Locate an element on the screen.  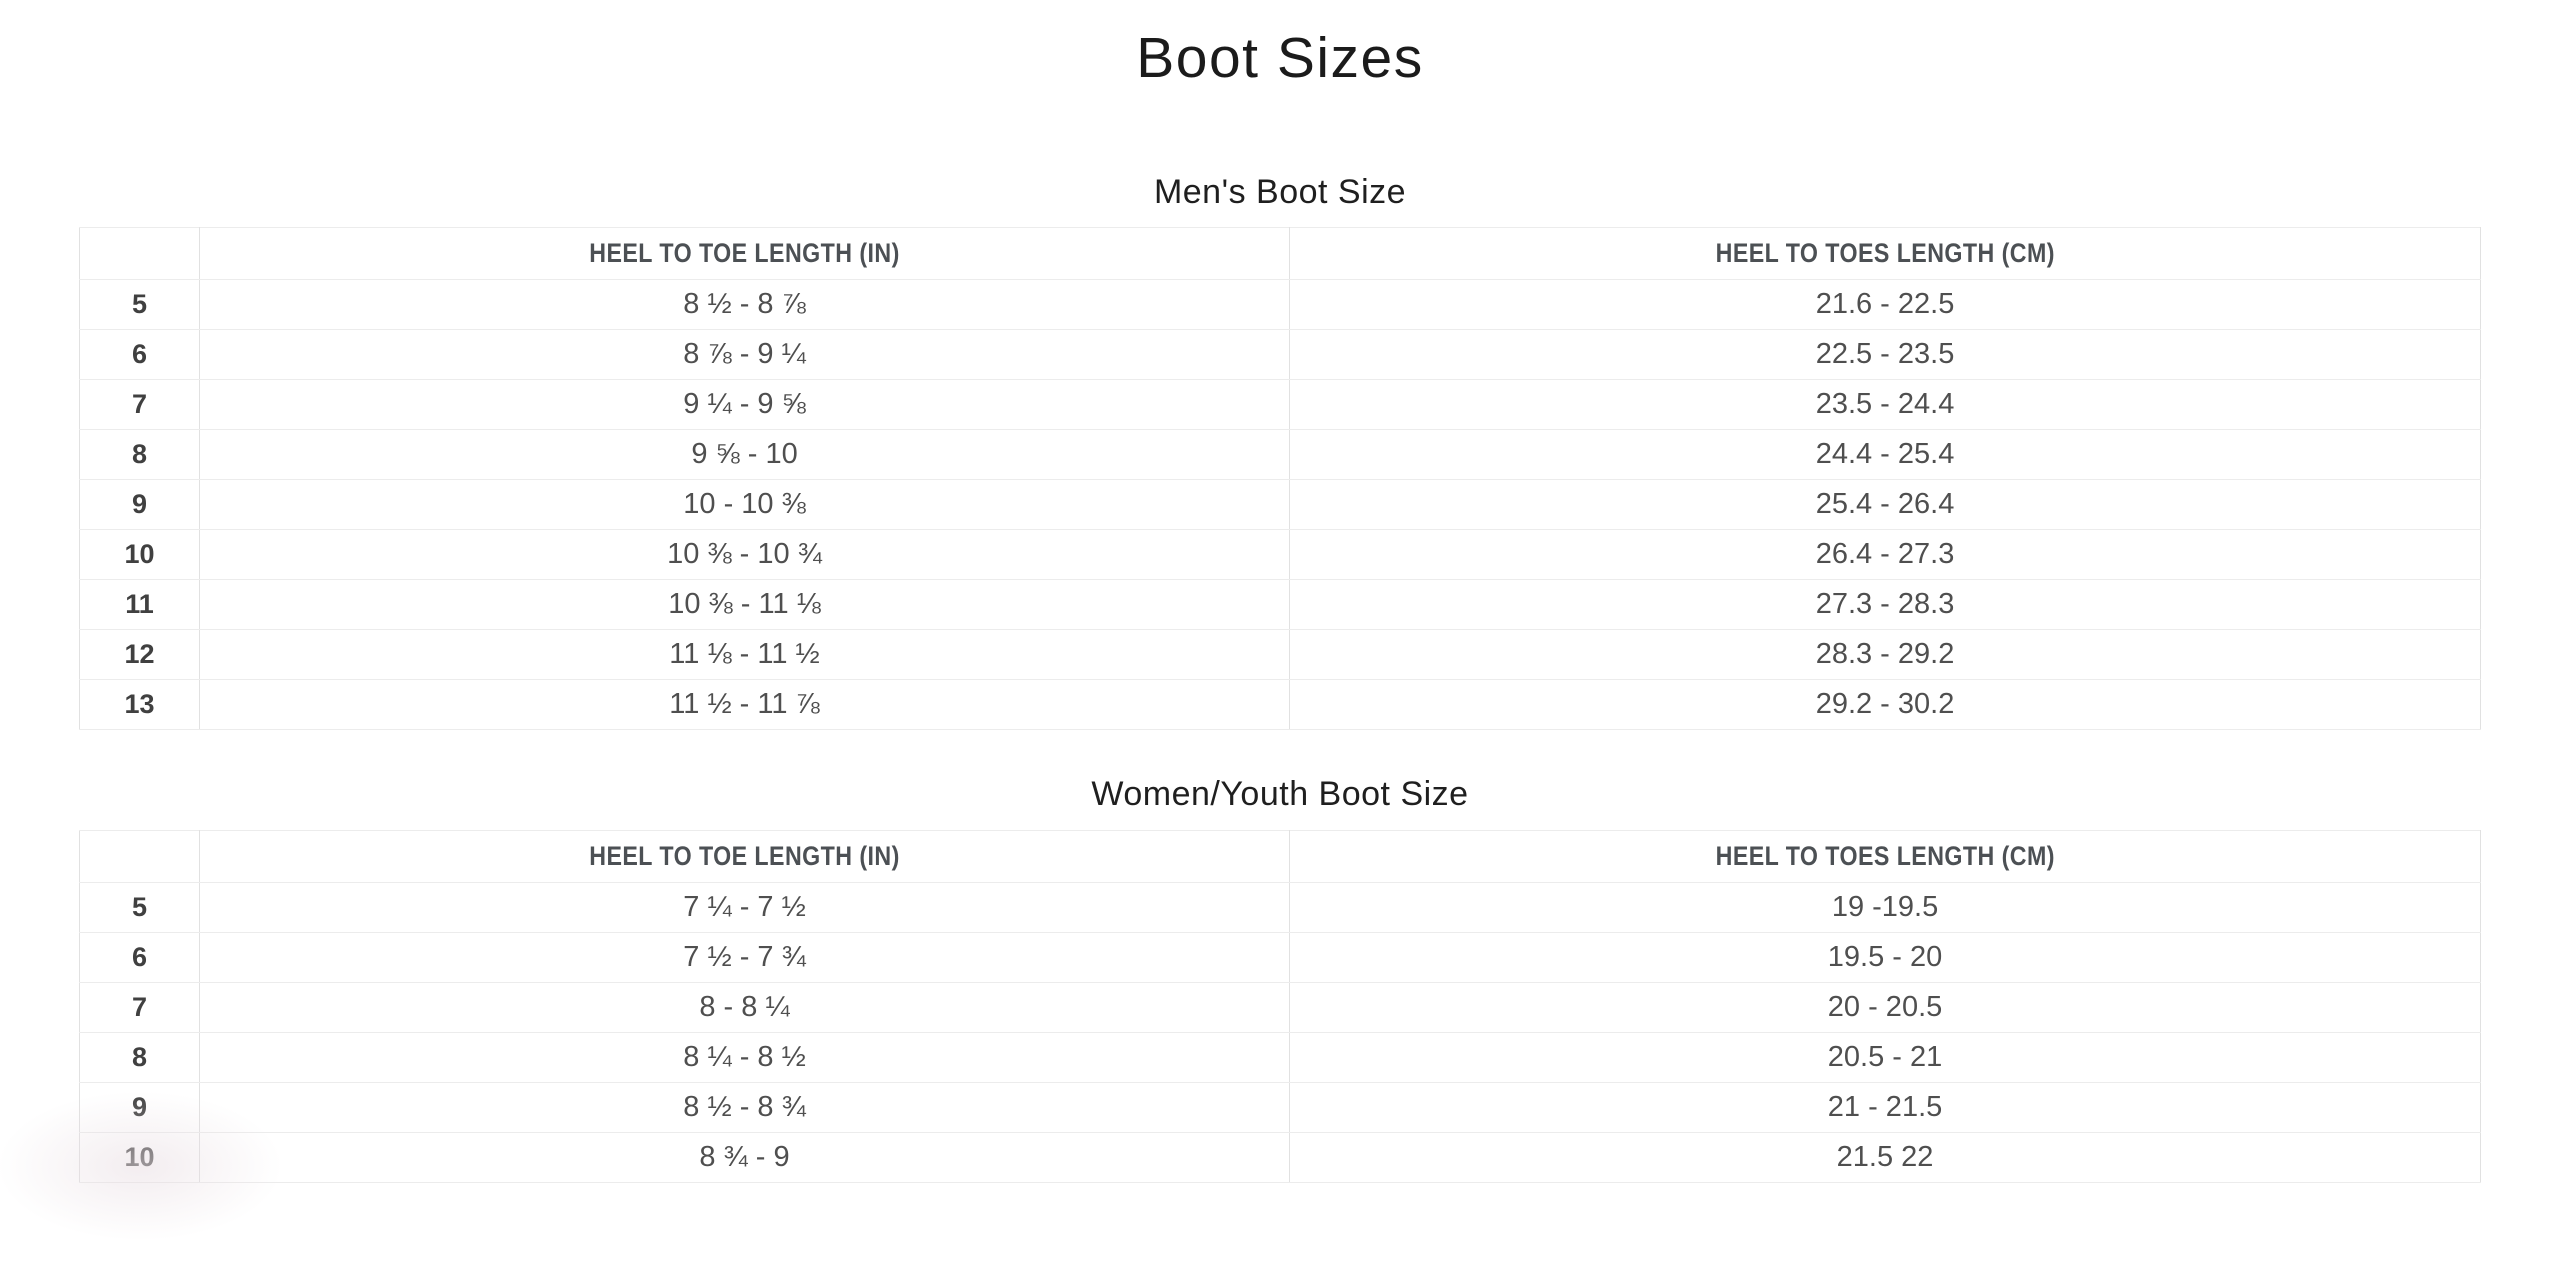
inches-cell: 8 ⅞ - 9 ¼ is located at coordinates (744, 355).